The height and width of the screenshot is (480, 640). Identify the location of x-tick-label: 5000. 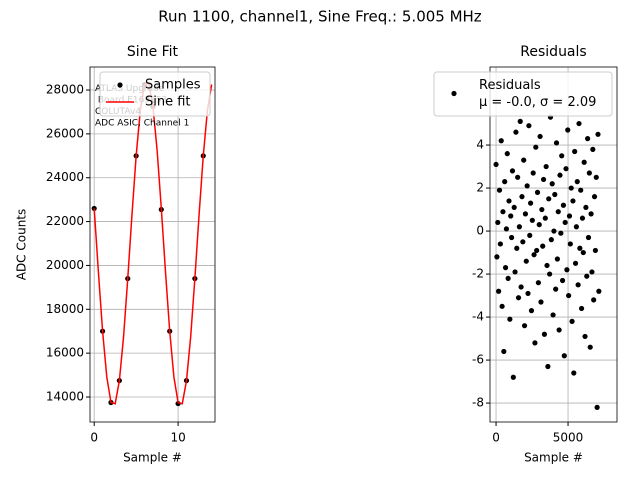
(568, 438).